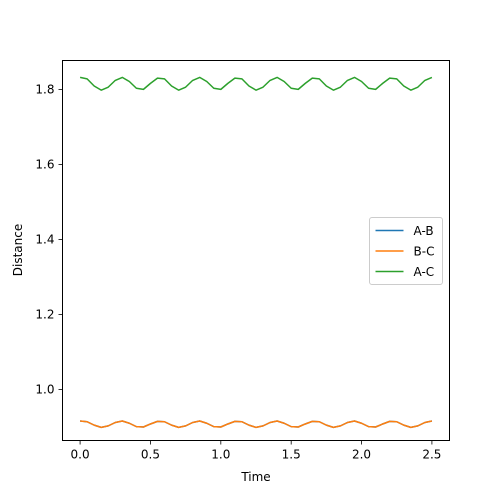 This screenshot has height=496, width=500. Describe the element at coordinates (424, 231) in the screenshot. I see `legend-label-a-b: A-B` at that location.